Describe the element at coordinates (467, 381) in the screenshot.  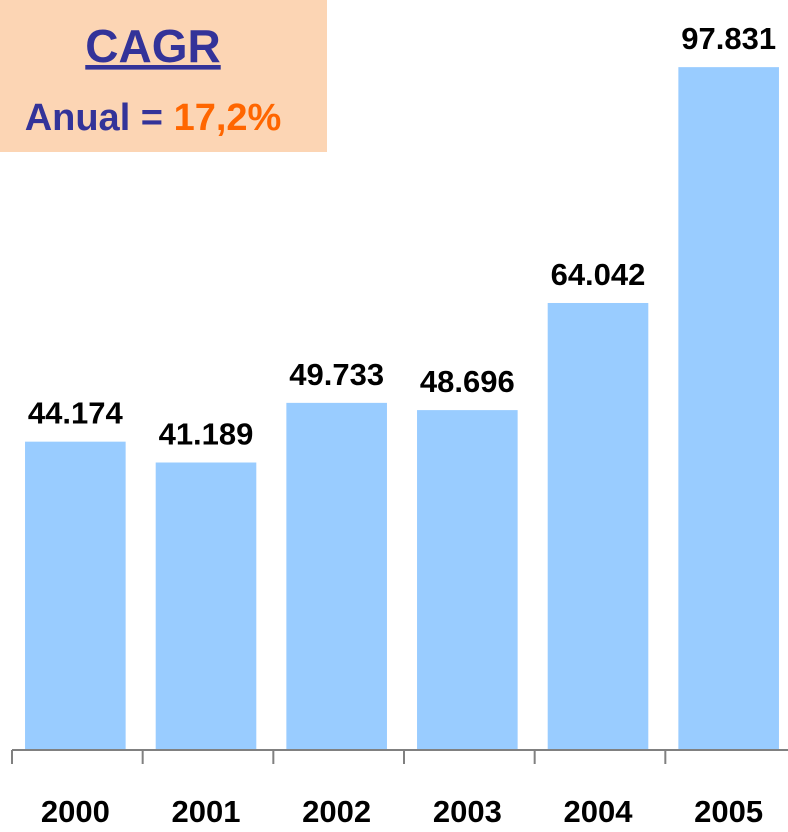
I see `value-label: 48.696` at that location.